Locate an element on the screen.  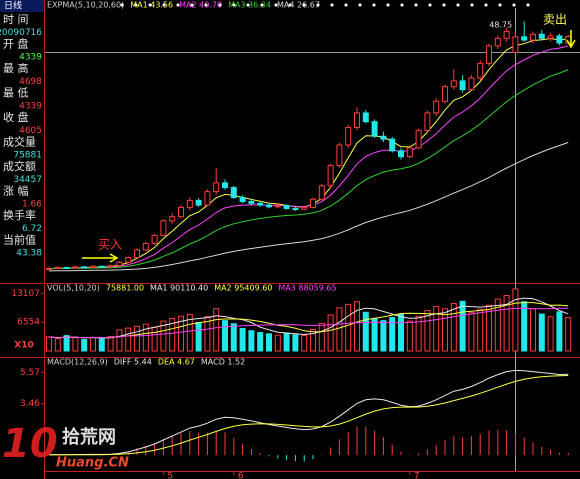
max-label: 48.75 is located at coordinates (500, 25).